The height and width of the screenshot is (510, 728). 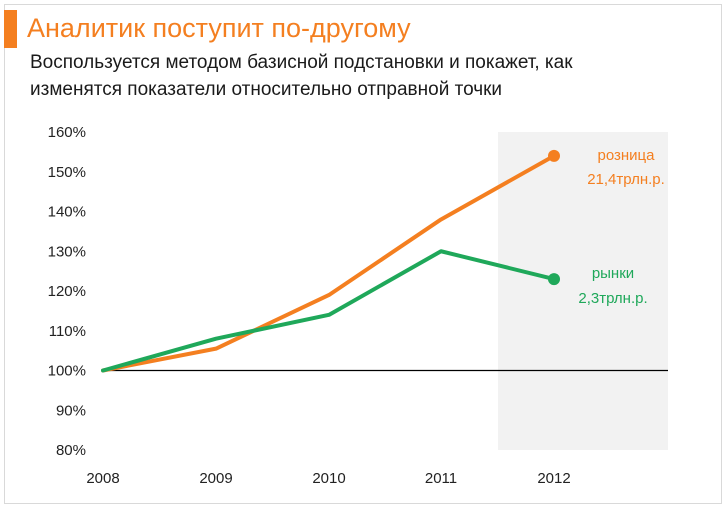 What do you see at coordinates (10, 29) in the screenshot?
I see `title-accent-bar` at bounding box center [10, 29].